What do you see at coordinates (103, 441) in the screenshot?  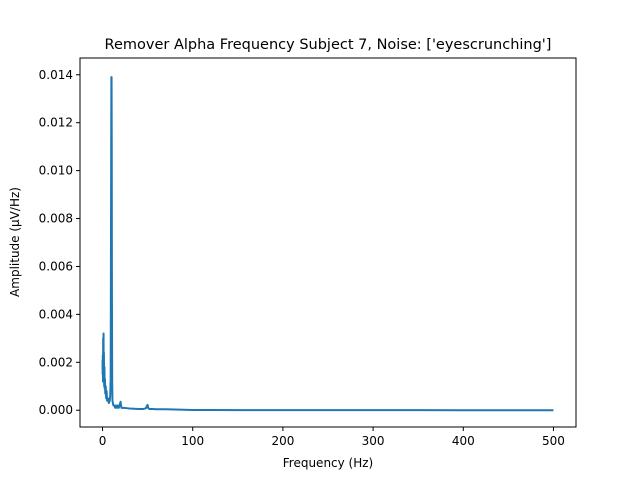 I see `x-tick-label: 0` at bounding box center [103, 441].